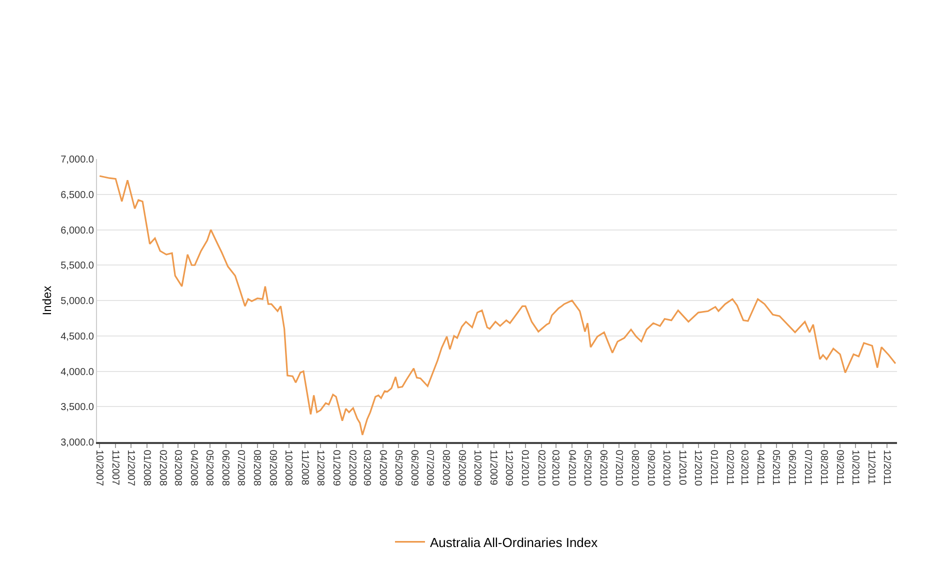 This screenshot has width=938, height=569. What do you see at coordinates (634, 468) in the screenshot?
I see `x-tick-label: 08/2010` at bounding box center [634, 468].